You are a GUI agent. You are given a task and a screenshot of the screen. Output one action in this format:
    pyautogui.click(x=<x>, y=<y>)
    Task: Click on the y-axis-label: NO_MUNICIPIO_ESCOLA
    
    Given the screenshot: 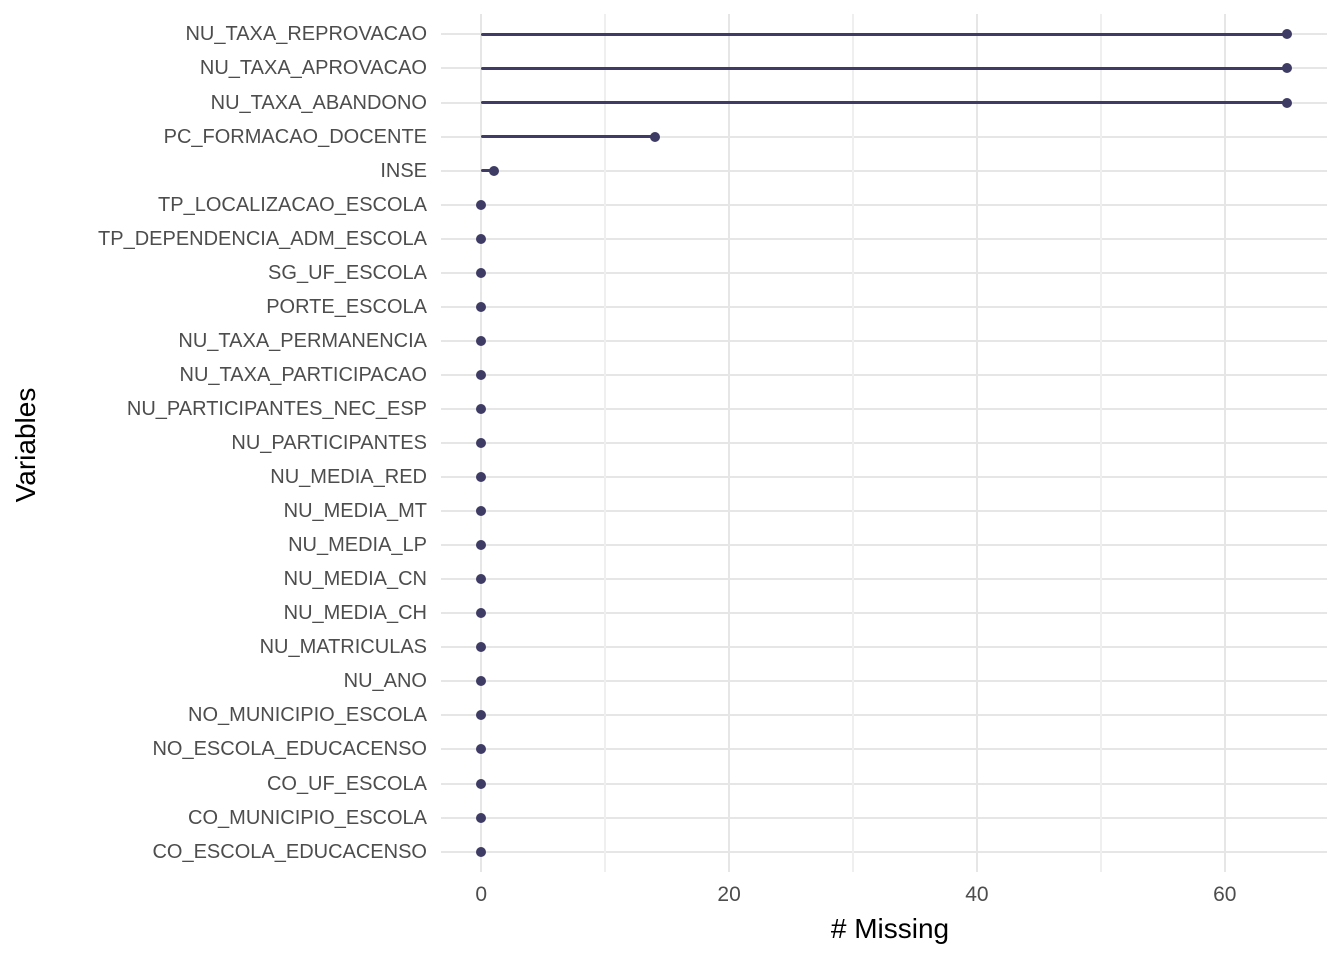 What is the action you would take?
    pyautogui.click(x=307, y=715)
    